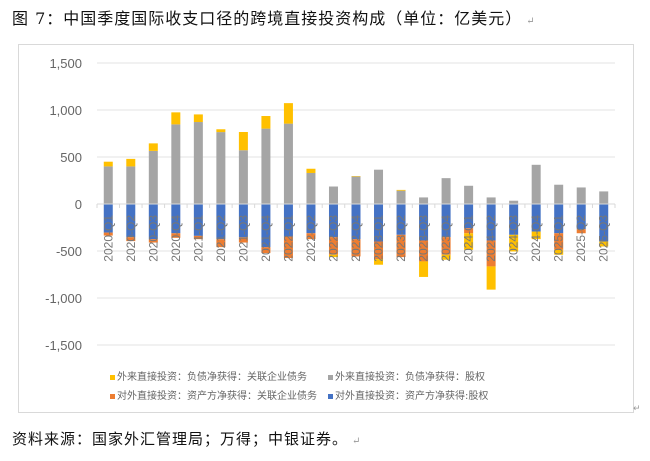  Describe the element at coordinates (330, 377) in the screenshot. I see `legend-swatch-grey` at that location.